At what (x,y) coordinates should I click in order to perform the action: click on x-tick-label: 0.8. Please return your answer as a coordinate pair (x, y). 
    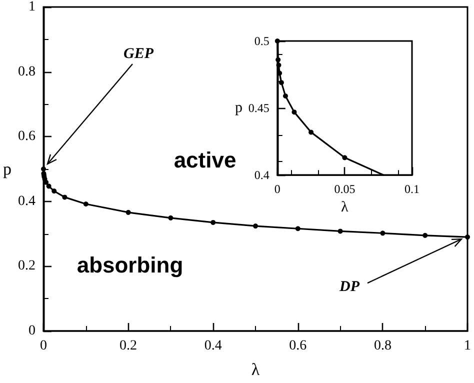
    Looking at the image, I should click on (383, 346).